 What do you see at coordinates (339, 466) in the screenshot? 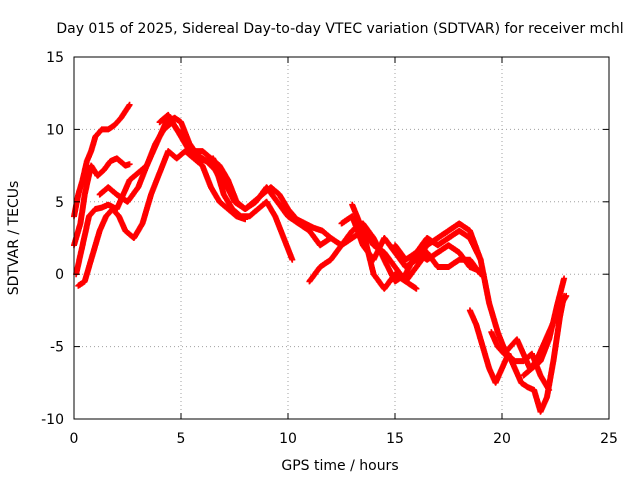
I see `x-axis-label: GPS time / hours` at bounding box center [339, 466].